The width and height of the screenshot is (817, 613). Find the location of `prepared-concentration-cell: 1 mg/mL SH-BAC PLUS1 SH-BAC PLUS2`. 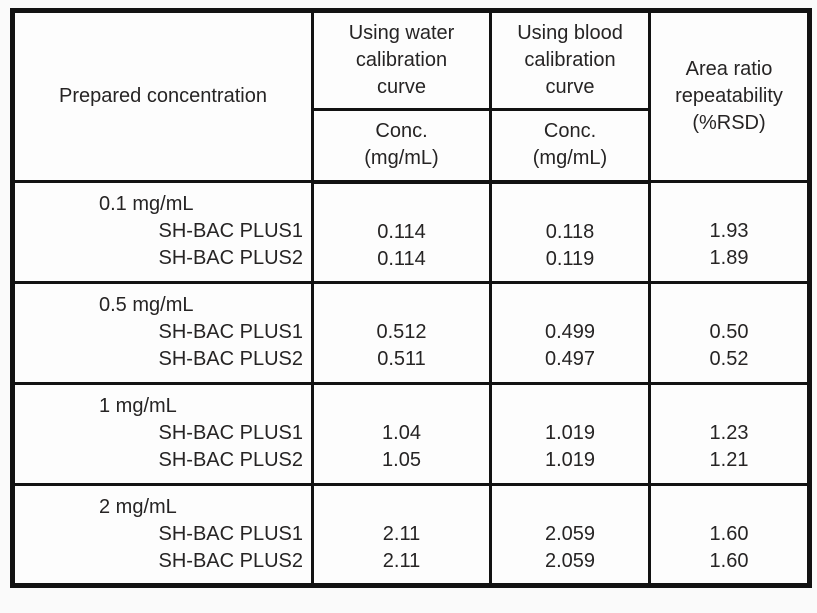

prepared-concentration-cell: 1 mg/mL SH-BAC PLUS1 SH-BAC PLUS2 is located at coordinates (162, 434).